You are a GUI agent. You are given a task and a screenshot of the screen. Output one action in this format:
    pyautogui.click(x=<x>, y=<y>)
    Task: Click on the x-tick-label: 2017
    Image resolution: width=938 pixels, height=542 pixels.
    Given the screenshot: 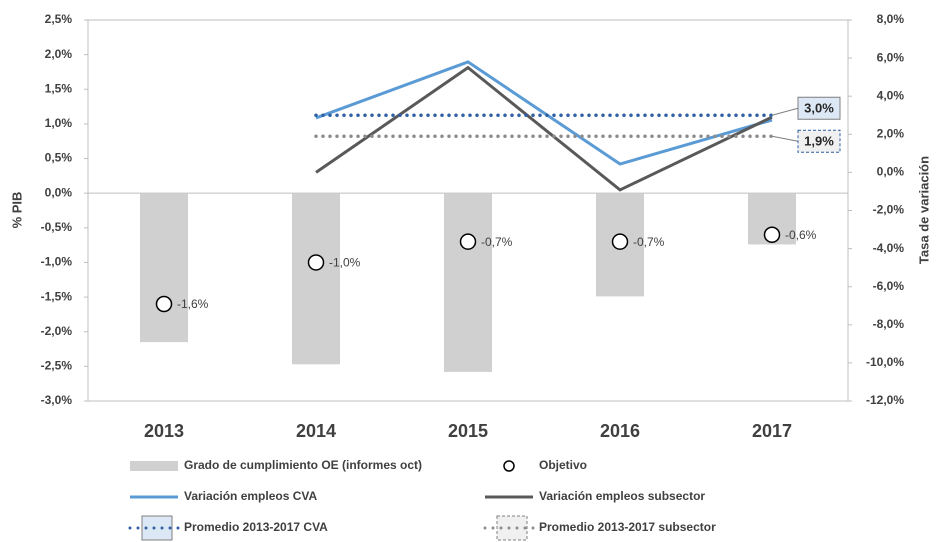 What is the action you would take?
    pyautogui.click(x=772, y=431)
    